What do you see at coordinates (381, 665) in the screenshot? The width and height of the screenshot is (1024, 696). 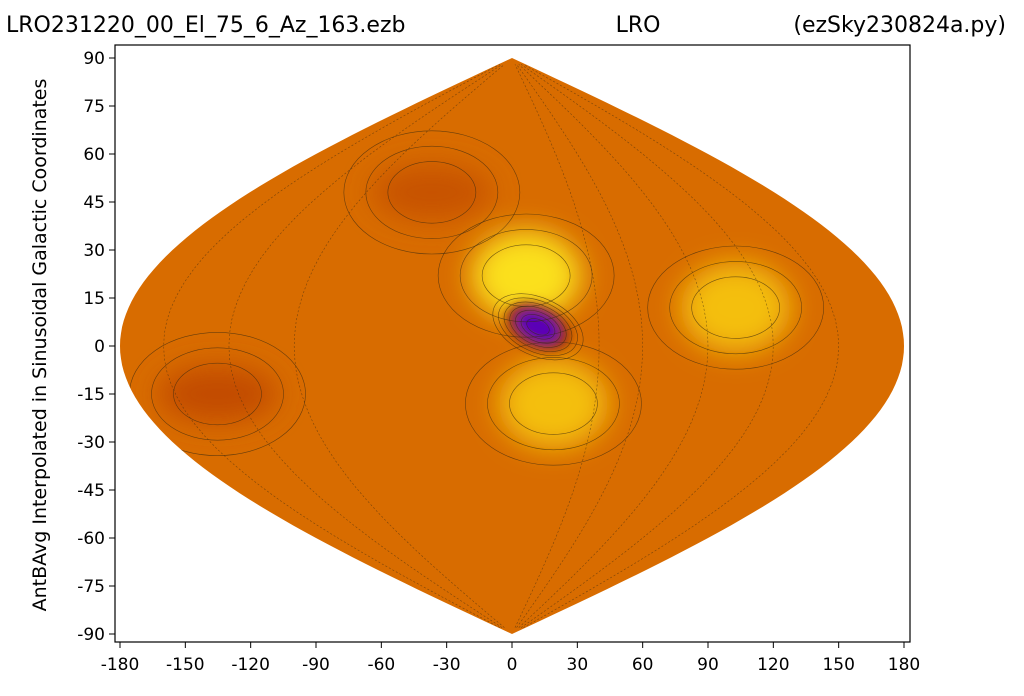 I see `x-tick-label-8: -60` at bounding box center [381, 665].